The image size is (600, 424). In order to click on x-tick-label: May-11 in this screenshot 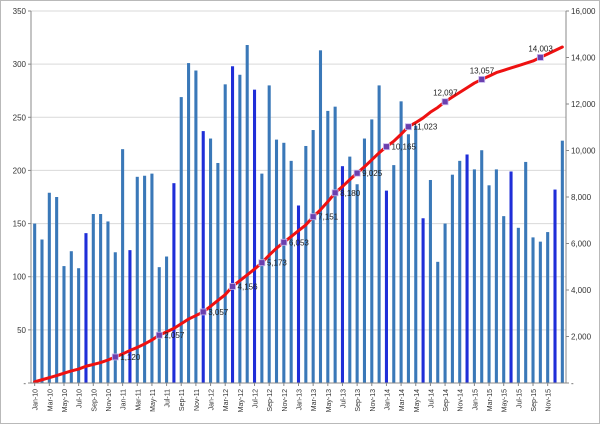, I will do `click(153, 400)`.